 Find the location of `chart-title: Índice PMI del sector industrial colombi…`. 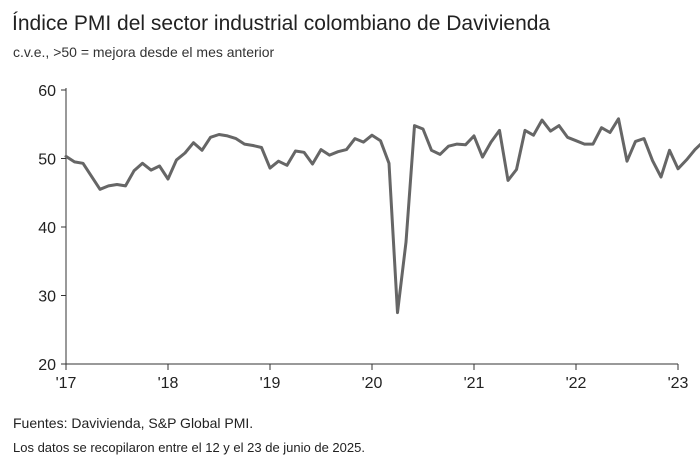

chart-title: Índice PMI del sector industrial colombi… is located at coordinates (281, 23).